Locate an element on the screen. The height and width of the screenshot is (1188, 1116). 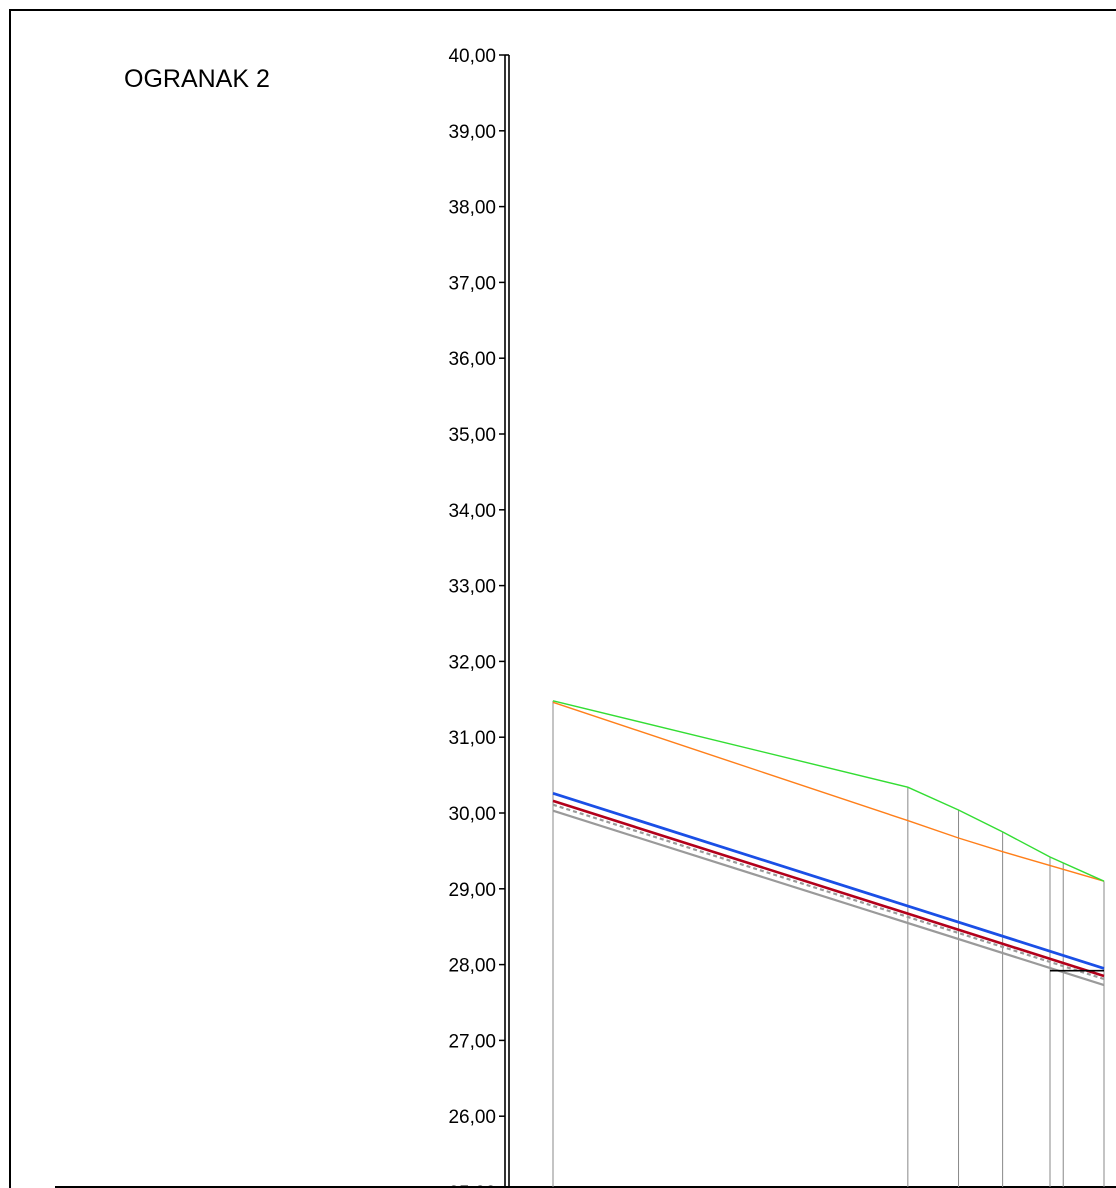
axis-tick-label: 35,00 is located at coordinates (472, 435).